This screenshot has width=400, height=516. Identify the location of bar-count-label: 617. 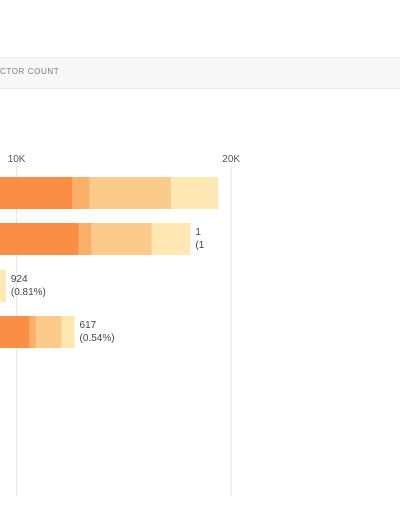
(88, 325).